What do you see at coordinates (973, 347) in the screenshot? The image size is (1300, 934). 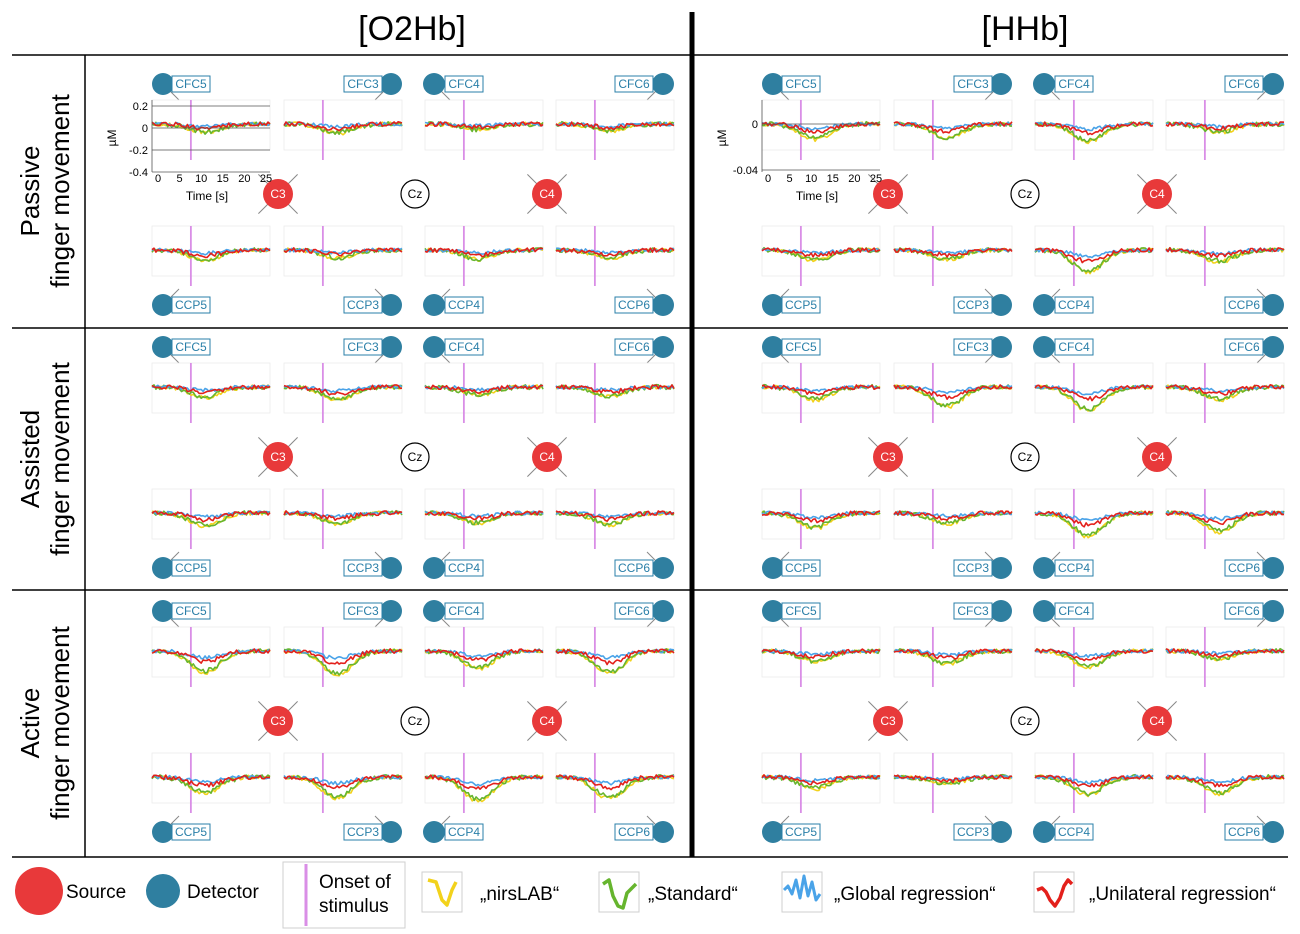 I see `channel-box-cfc3` at bounding box center [973, 347].